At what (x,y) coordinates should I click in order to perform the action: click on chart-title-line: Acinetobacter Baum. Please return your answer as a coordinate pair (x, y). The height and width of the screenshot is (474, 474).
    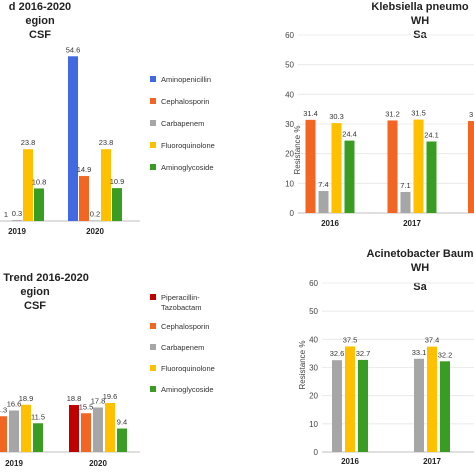
    Looking at the image, I should click on (420, 254).